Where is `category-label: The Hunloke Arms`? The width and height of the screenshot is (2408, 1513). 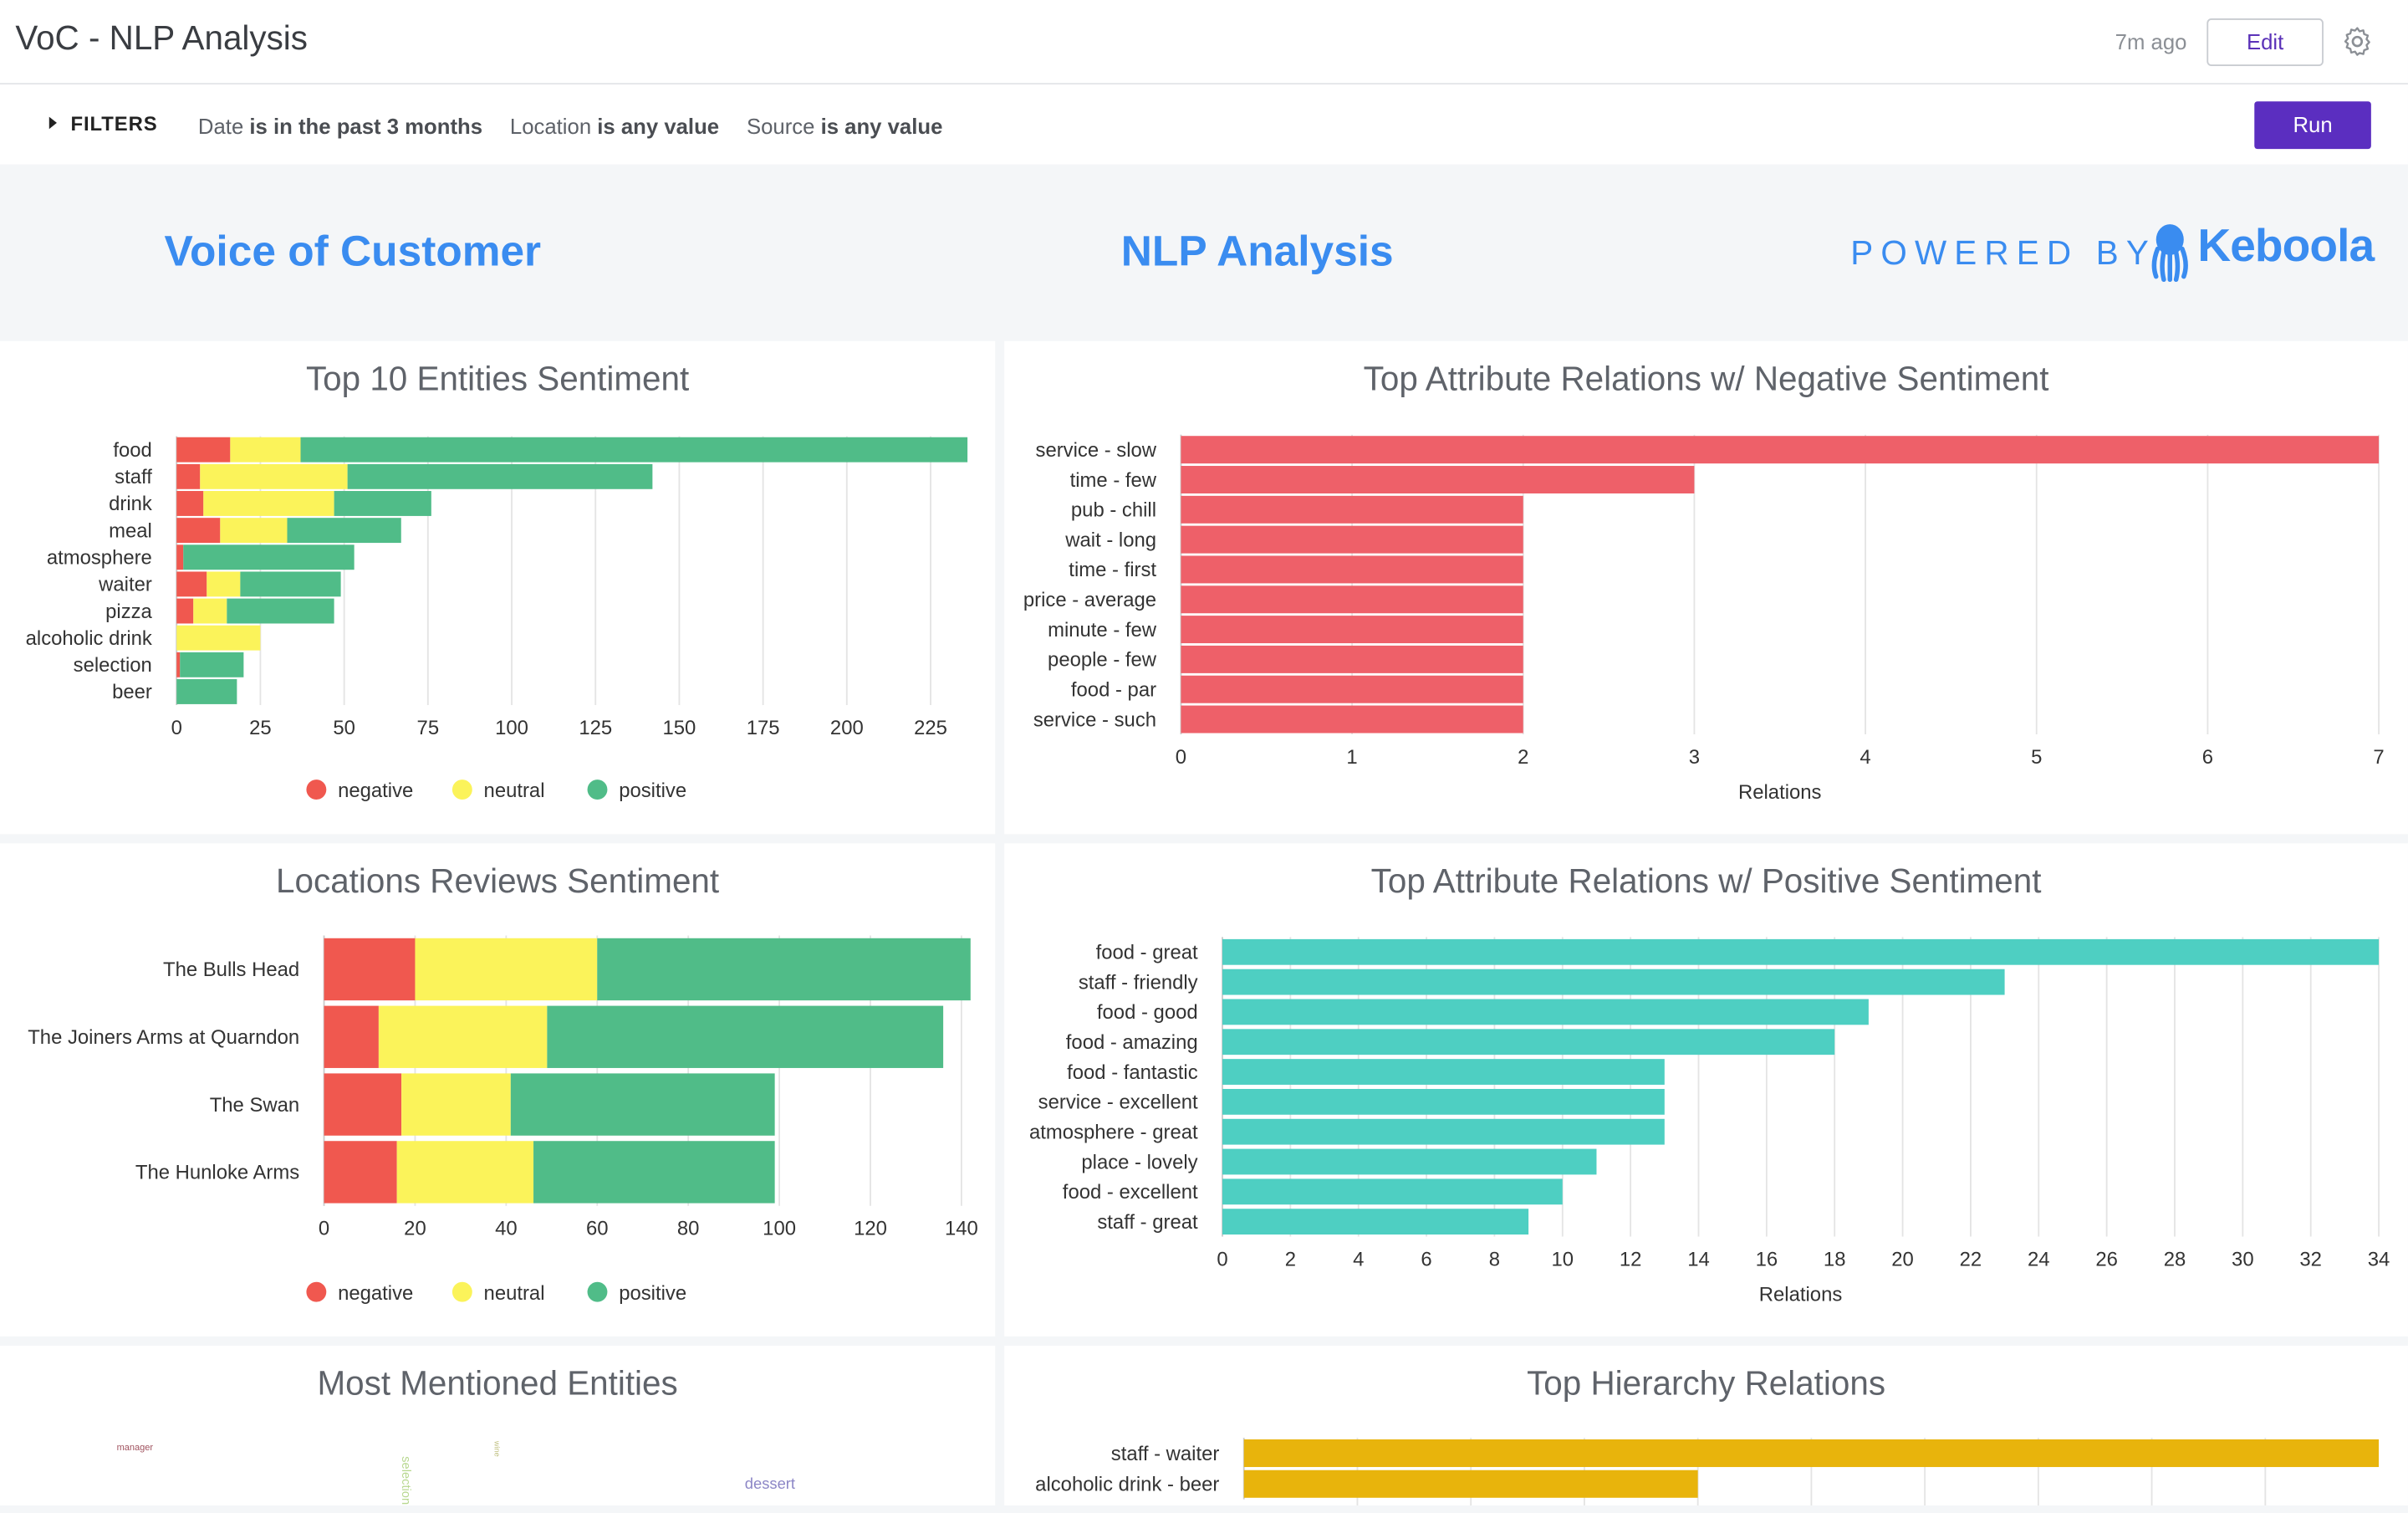
category-label: The Hunloke Arms is located at coordinates (217, 1173).